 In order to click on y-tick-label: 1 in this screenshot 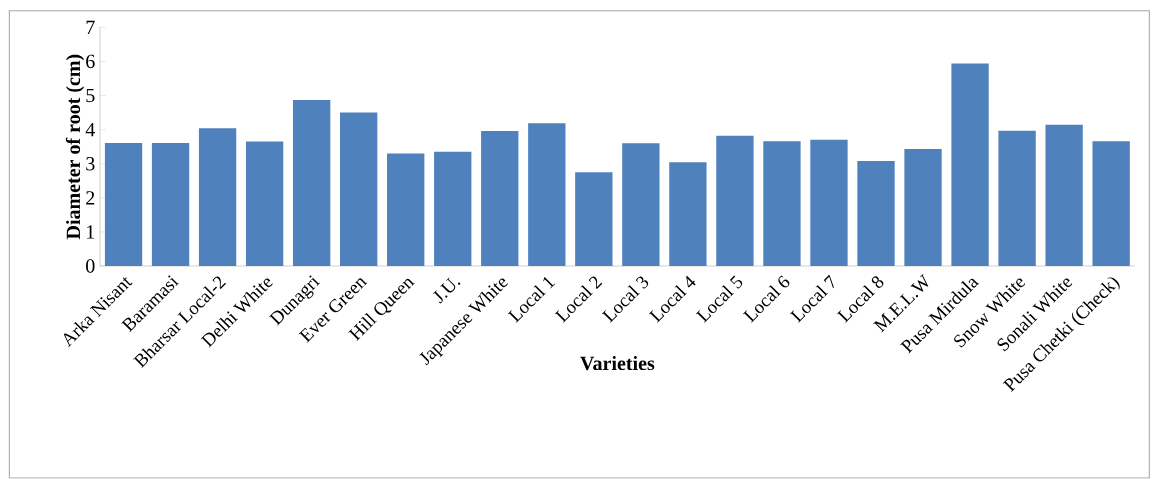, I will do `click(91, 232)`.